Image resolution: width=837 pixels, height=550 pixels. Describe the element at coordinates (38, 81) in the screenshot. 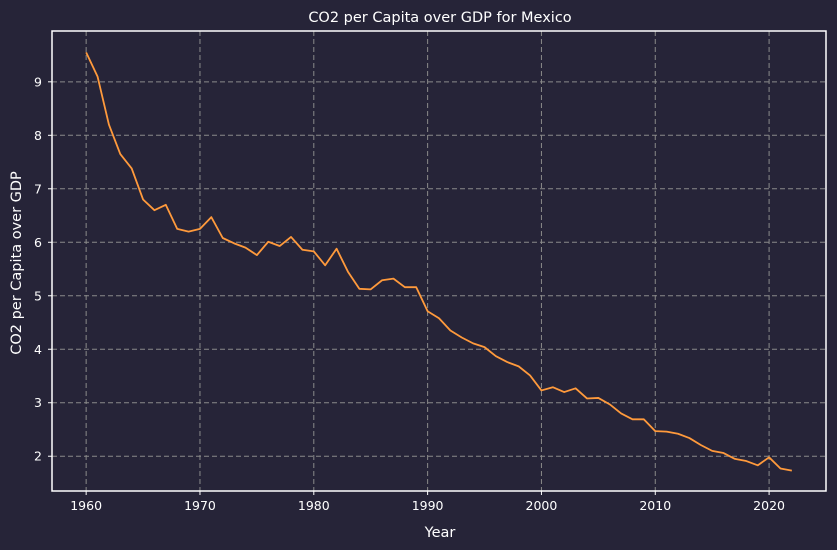

I see `y-tick-label: 9` at that location.